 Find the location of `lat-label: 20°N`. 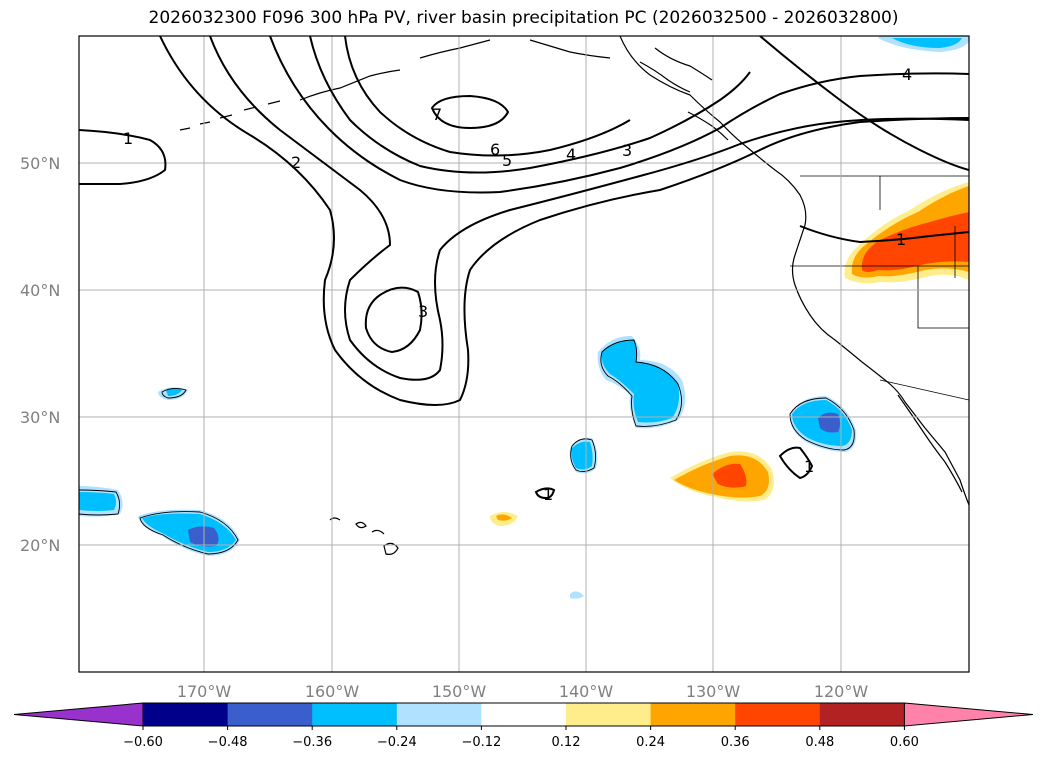

lat-label: 20°N is located at coordinates (40, 545).